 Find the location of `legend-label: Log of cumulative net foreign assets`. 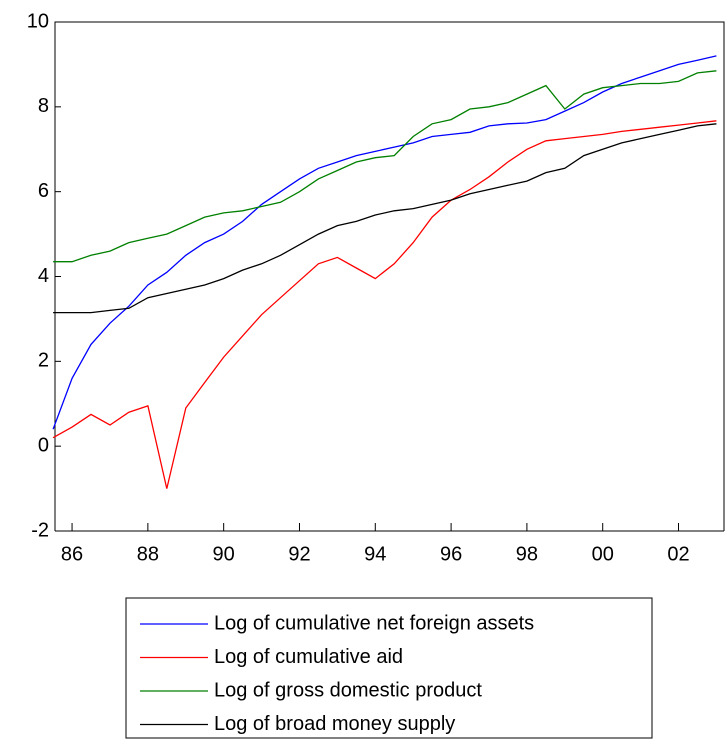

legend-label: Log of cumulative net foreign assets is located at coordinates (374, 623).